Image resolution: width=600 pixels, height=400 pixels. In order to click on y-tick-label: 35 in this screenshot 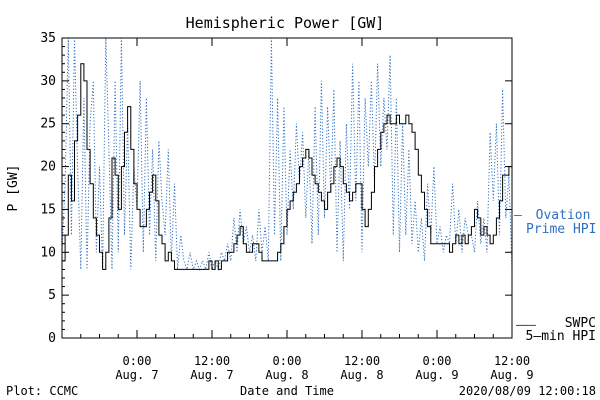, I will do `click(48, 38)`.